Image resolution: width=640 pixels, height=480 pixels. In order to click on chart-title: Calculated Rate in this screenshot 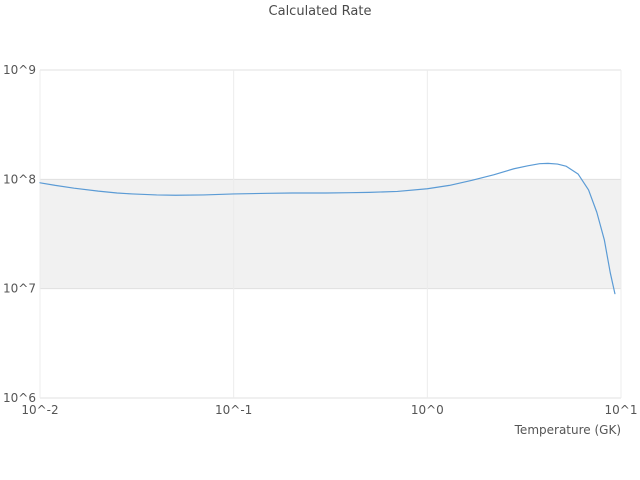, I will do `click(320, 11)`.